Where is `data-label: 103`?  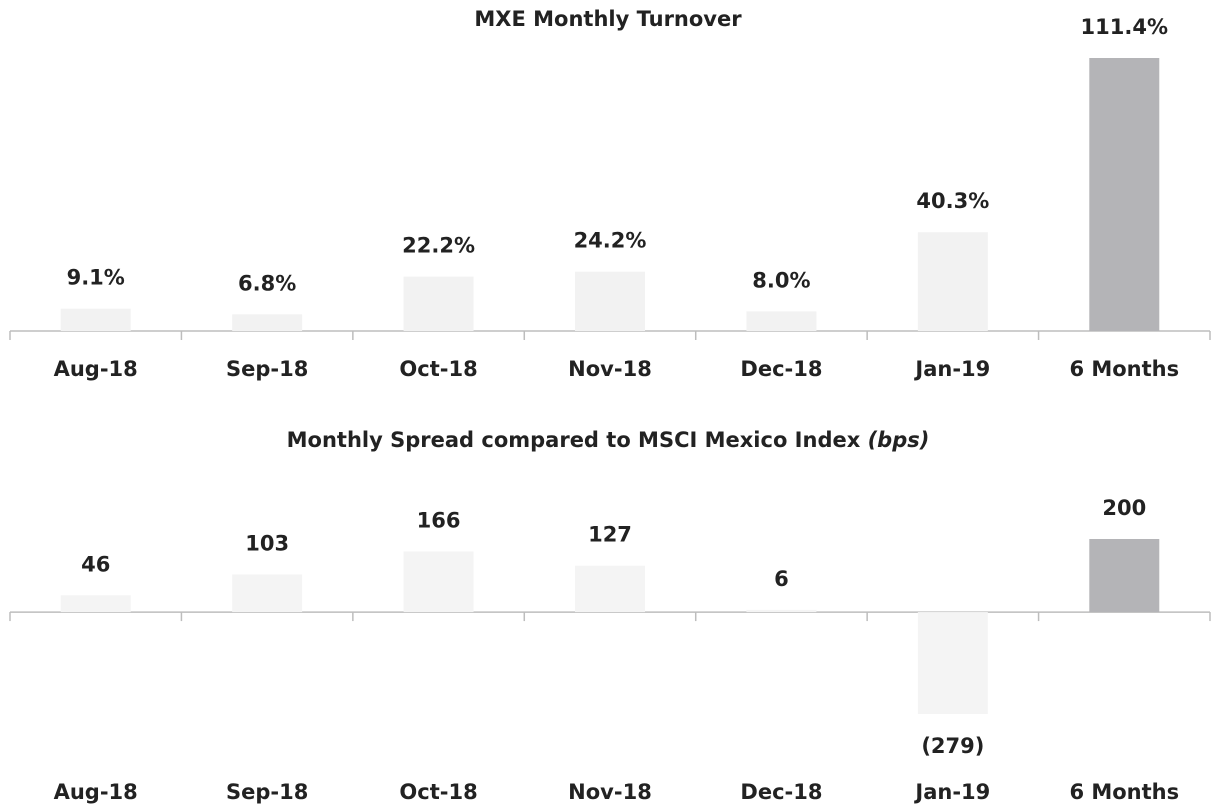 data-label: 103 is located at coordinates (267, 543).